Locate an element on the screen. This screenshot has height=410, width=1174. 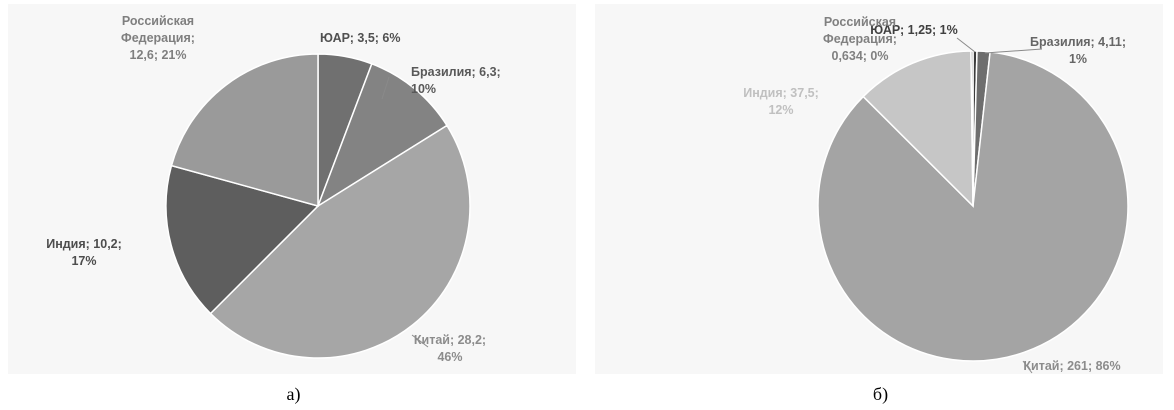
data-label-4: Индия; 10,2; 17% is located at coordinates (84, 252).